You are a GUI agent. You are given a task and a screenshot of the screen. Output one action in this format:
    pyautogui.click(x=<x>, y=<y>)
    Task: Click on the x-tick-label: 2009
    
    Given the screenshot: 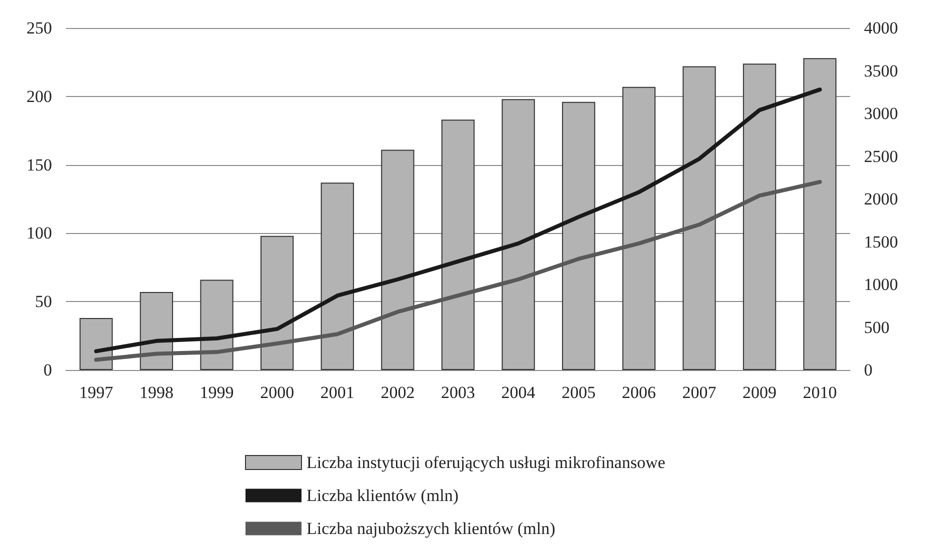 What is the action you would take?
    pyautogui.click(x=759, y=392)
    